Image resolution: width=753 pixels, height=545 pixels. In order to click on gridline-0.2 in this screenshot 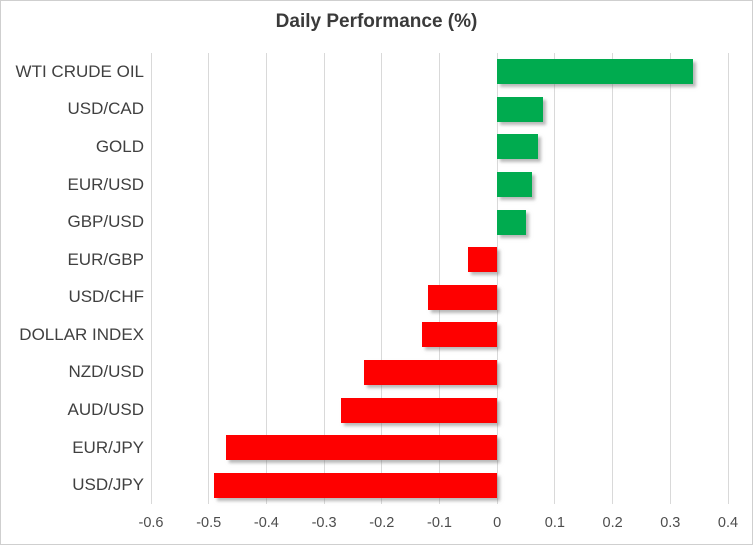, I will do `click(613, 278)`.